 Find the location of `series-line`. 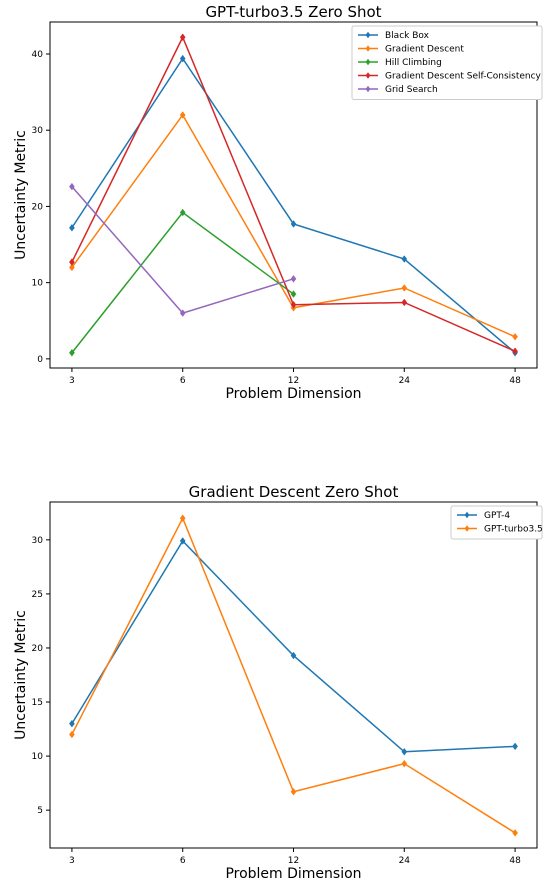

series-line is located at coordinates (182, 282).